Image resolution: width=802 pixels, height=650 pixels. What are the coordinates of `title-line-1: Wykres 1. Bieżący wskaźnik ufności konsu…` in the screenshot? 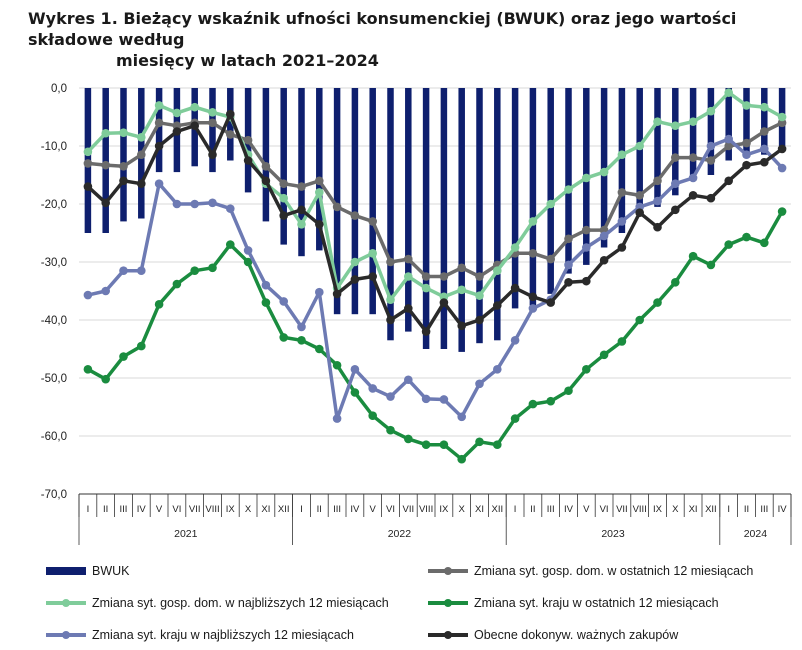 It's located at (382, 29).